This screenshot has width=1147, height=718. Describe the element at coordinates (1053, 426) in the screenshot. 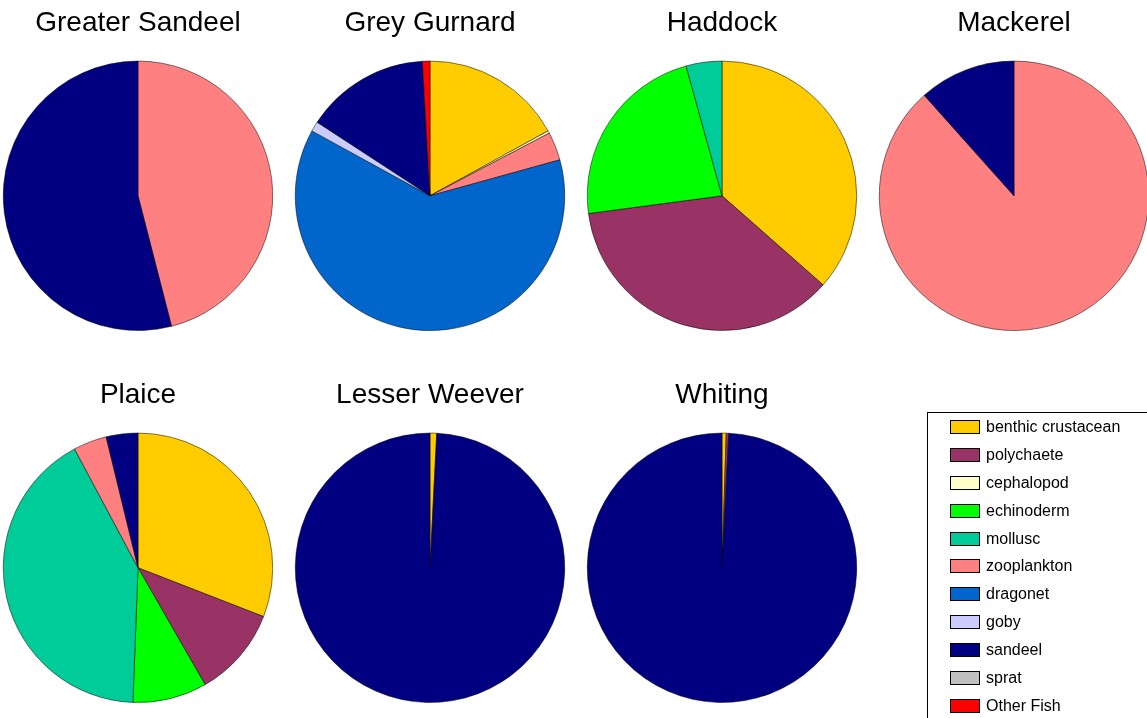

I see `legend-label: benthic crustacean` at that location.